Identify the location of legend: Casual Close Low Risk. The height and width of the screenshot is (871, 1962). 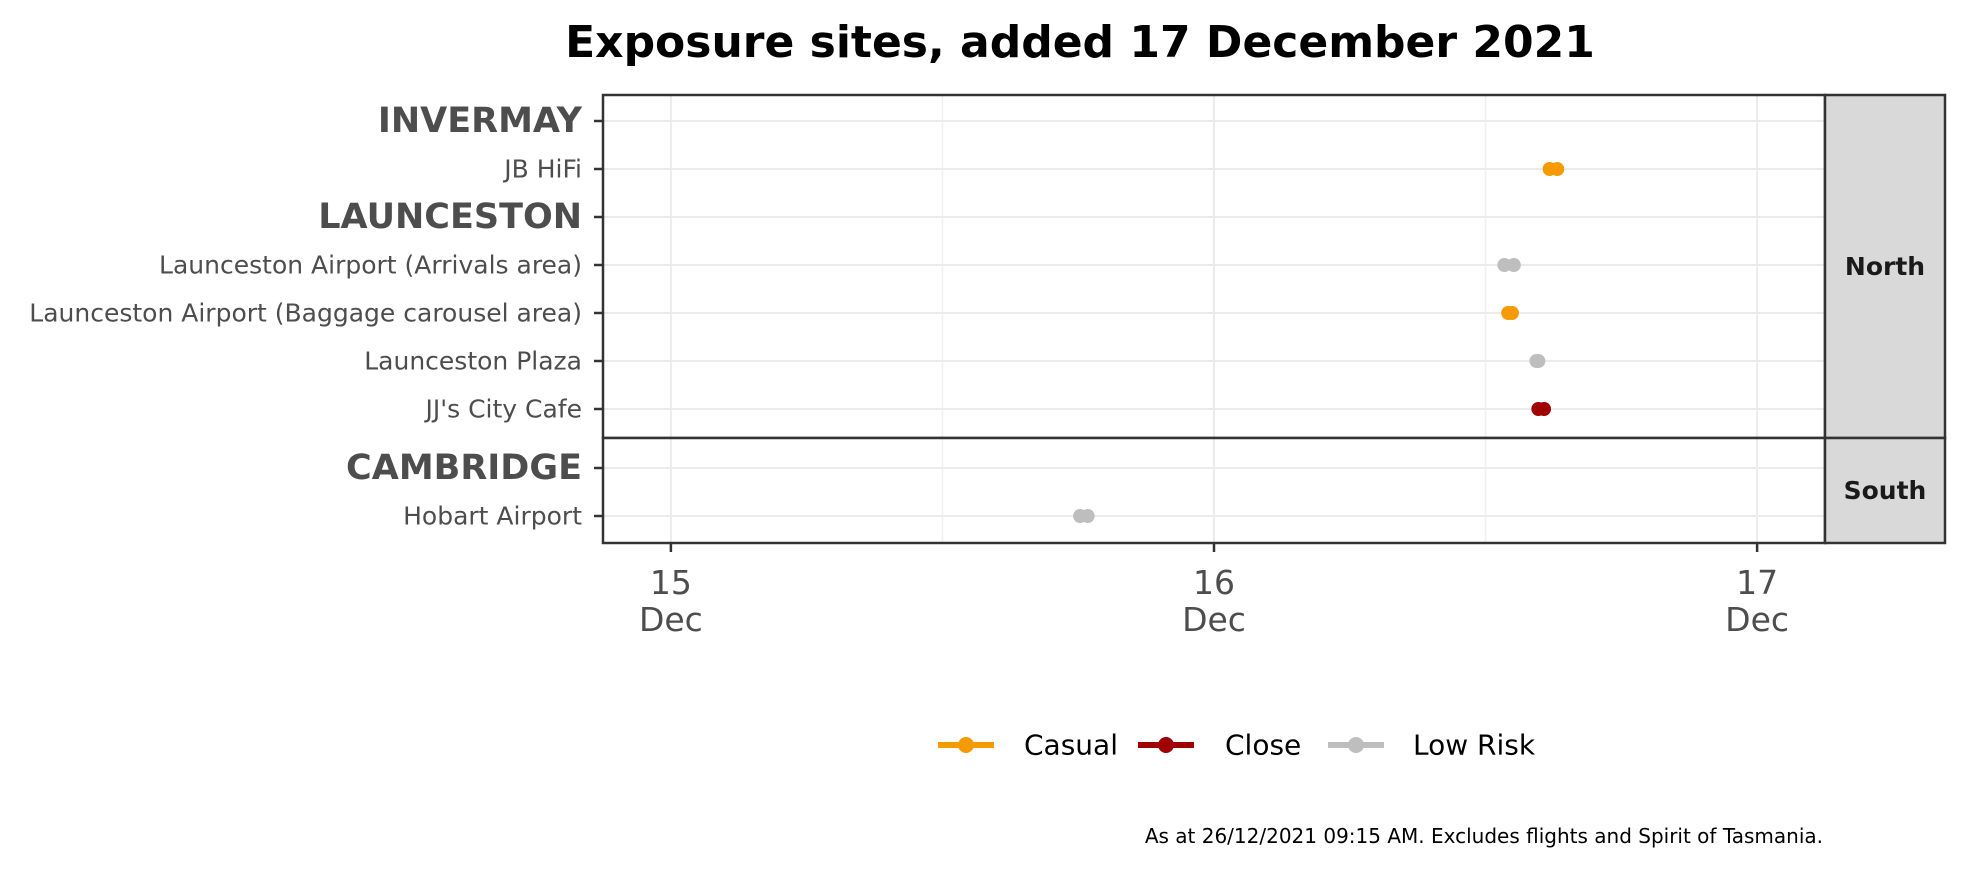
(1237, 745).